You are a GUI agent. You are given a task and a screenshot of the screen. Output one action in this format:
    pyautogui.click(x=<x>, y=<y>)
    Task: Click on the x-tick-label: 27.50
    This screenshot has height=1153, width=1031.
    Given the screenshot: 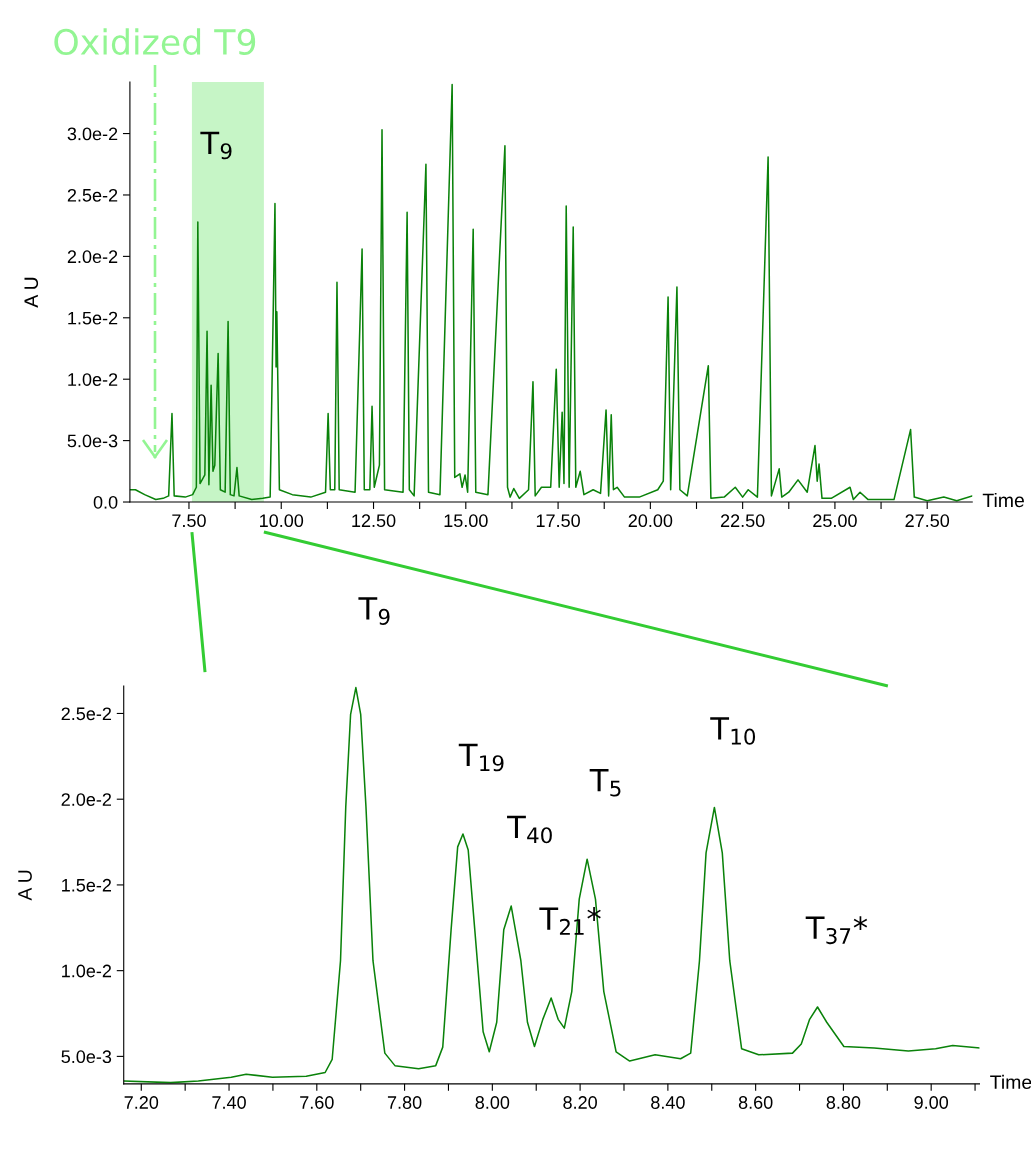 What is the action you would take?
    pyautogui.click(x=927, y=521)
    